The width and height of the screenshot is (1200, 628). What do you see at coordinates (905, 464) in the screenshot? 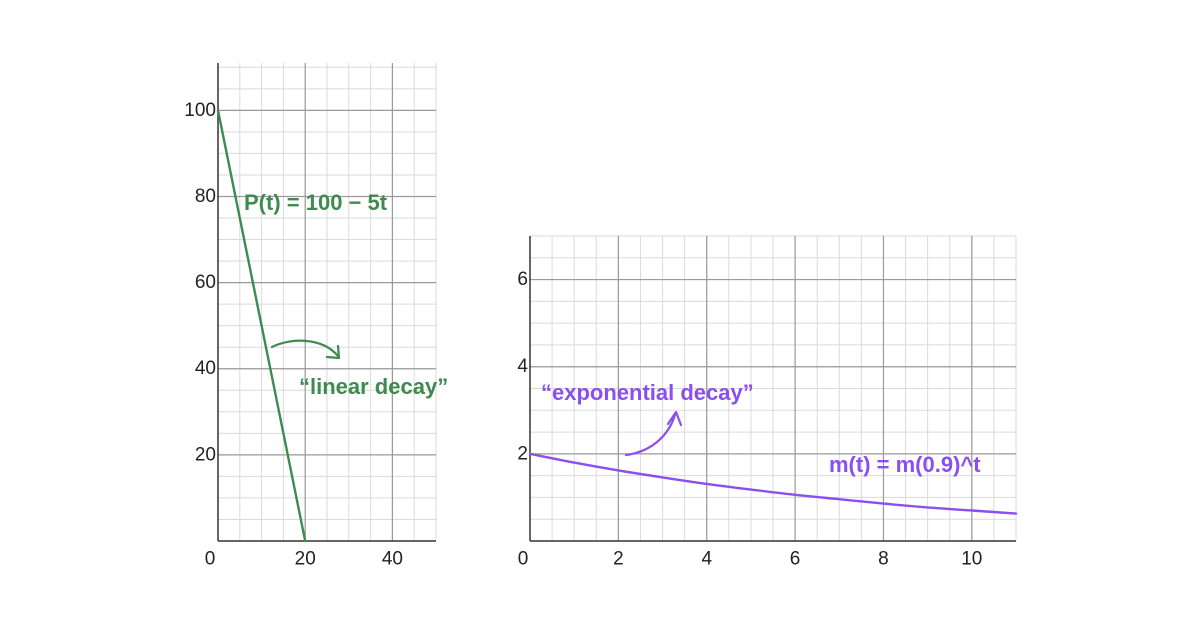
I see `exponential-equation-label: m(t) = m(0.9)^t` at bounding box center [905, 464].